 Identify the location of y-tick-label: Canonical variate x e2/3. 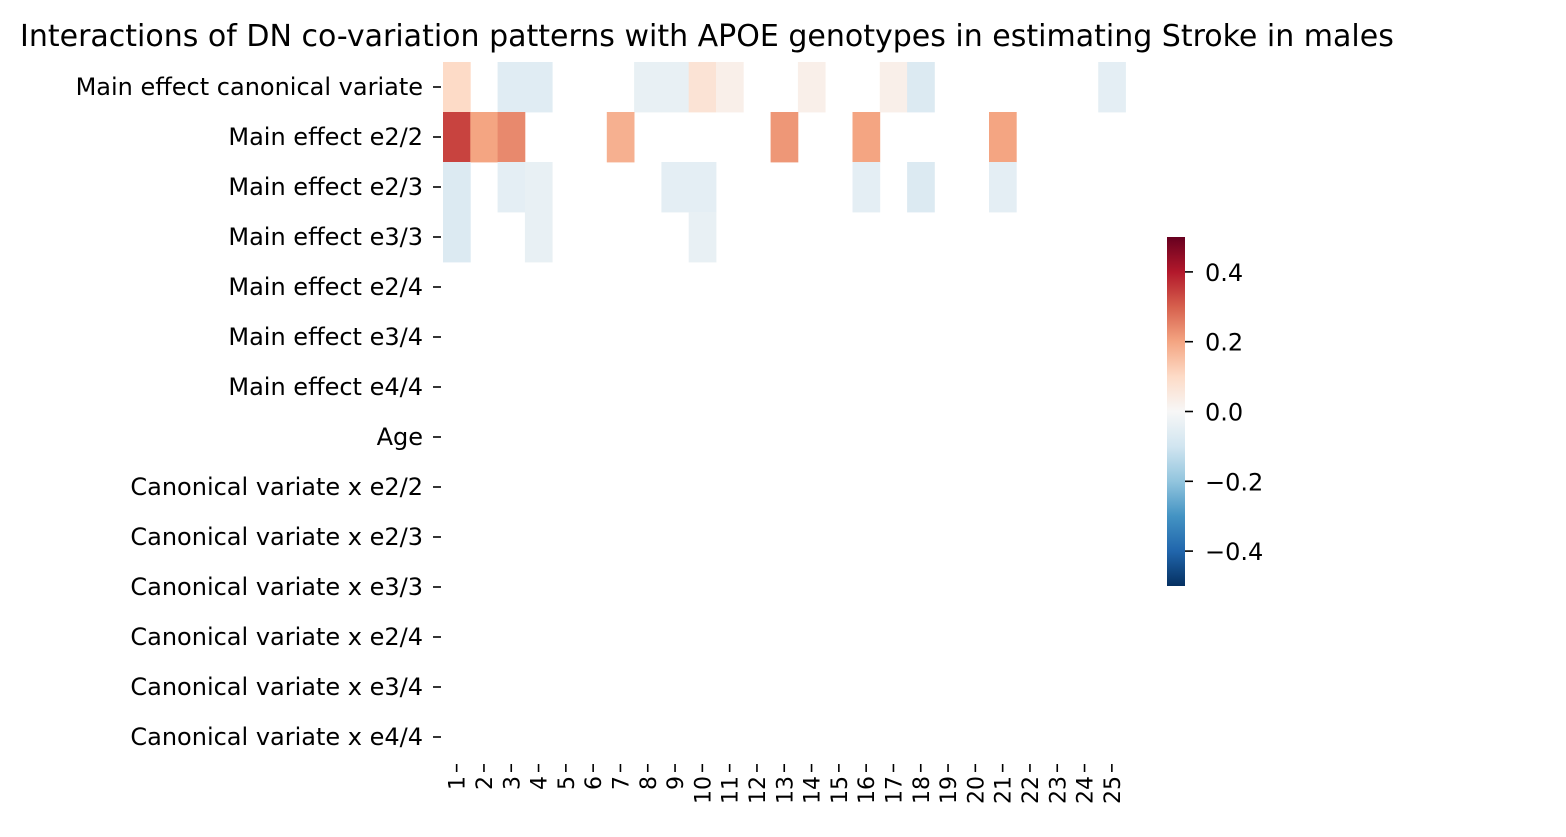
(276, 537).